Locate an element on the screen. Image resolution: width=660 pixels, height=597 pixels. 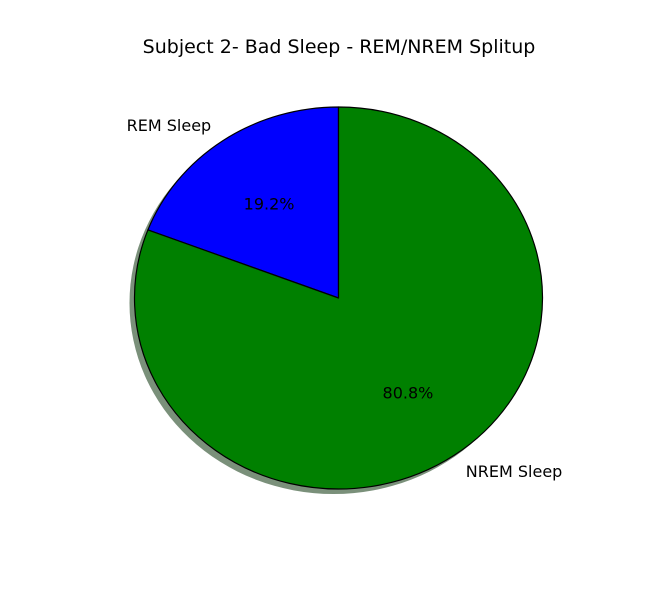
percent-label-rem-sleep: 19.2% is located at coordinates (269, 204).